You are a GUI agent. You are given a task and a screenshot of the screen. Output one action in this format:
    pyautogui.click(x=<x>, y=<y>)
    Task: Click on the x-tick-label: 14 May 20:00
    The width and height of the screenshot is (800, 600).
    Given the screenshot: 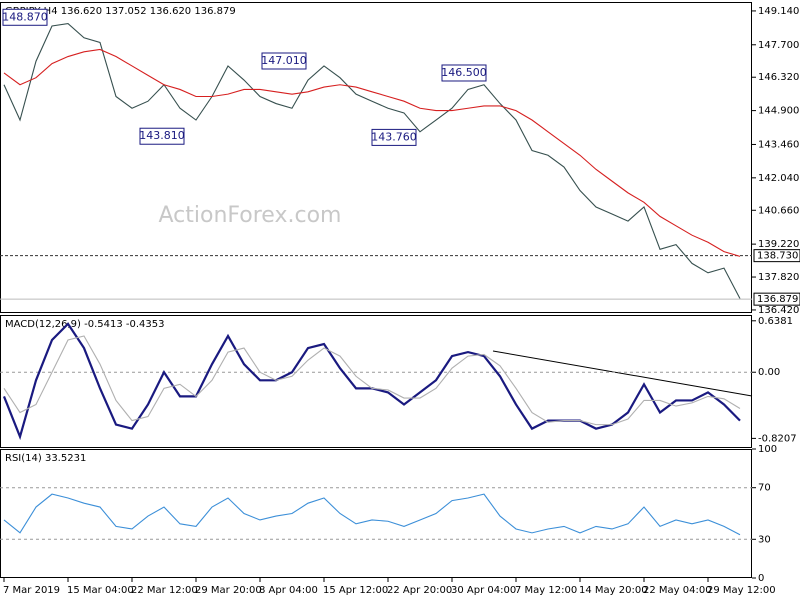 What is the action you would take?
    pyautogui.click(x=613, y=590)
    